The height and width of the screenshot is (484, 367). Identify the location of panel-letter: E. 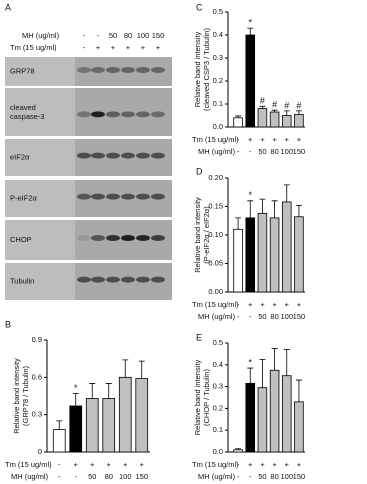
(199, 337).